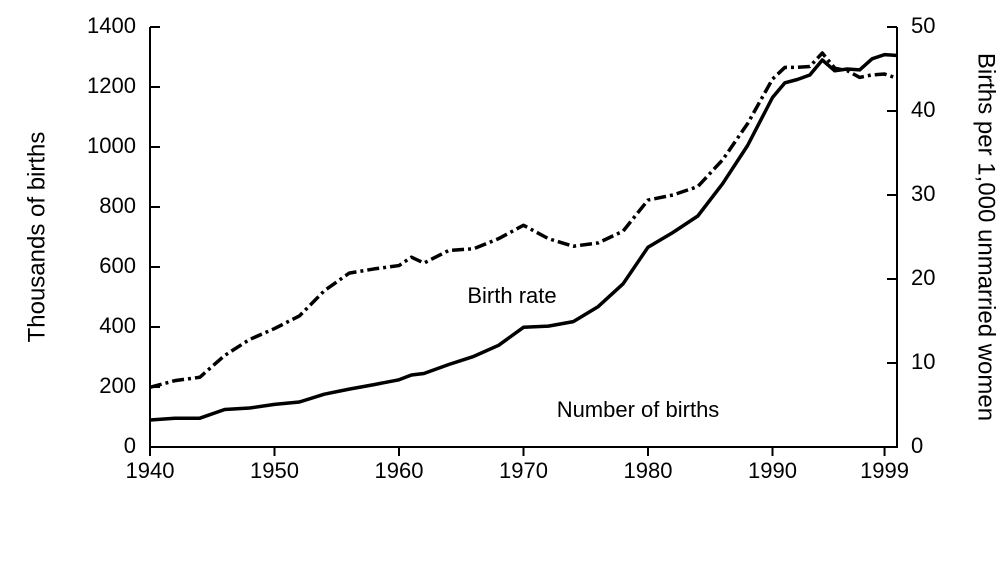  I want to click on y2-tick-label: 50, so click(923, 25).